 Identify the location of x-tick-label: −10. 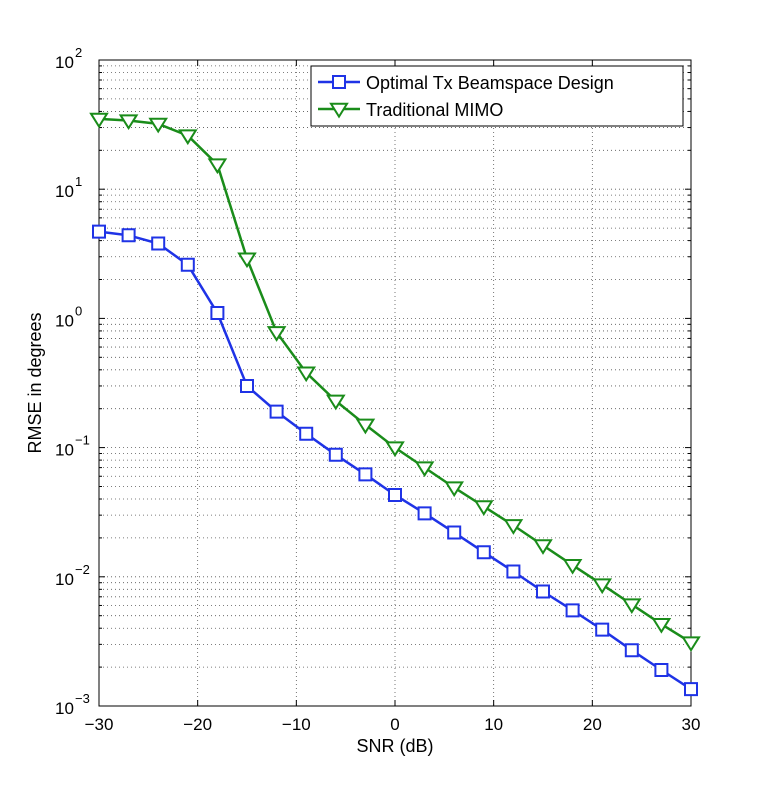
(296, 724).